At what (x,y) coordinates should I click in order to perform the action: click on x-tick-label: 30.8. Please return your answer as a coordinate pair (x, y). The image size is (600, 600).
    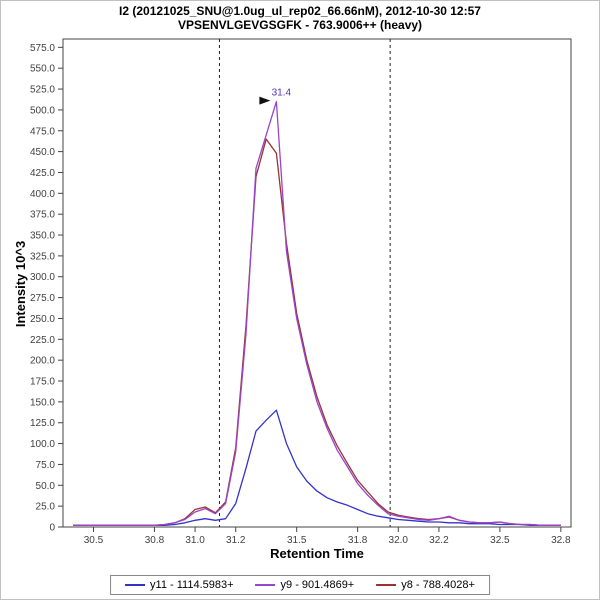
    Looking at the image, I should click on (155, 540).